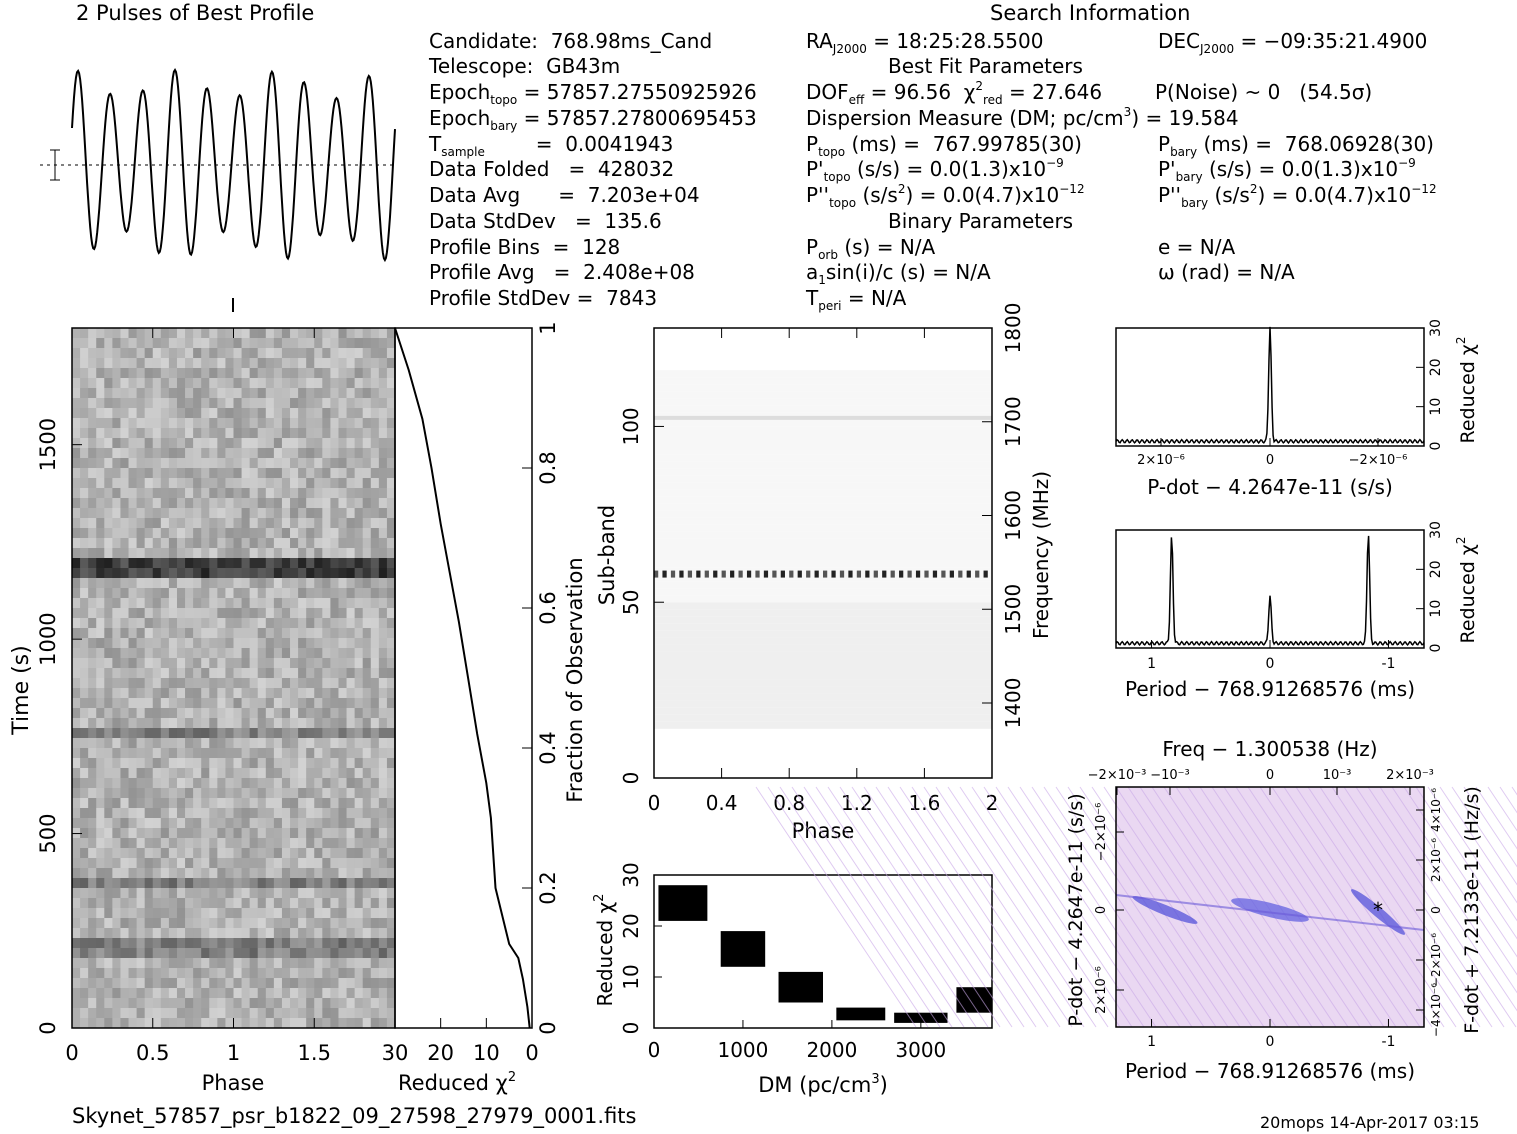  I want to click on info-row: Epochbary = 57857.27800695453, so click(593, 119).